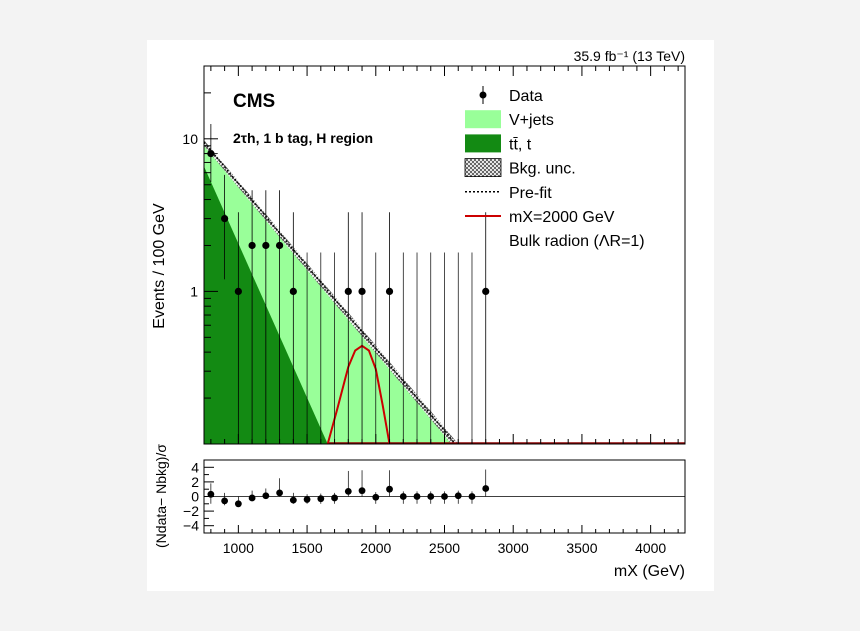 This screenshot has width=860, height=631. What do you see at coordinates (444, 548) in the screenshot?
I see `x-tick-label: 2500` at bounding box center [444, 548].